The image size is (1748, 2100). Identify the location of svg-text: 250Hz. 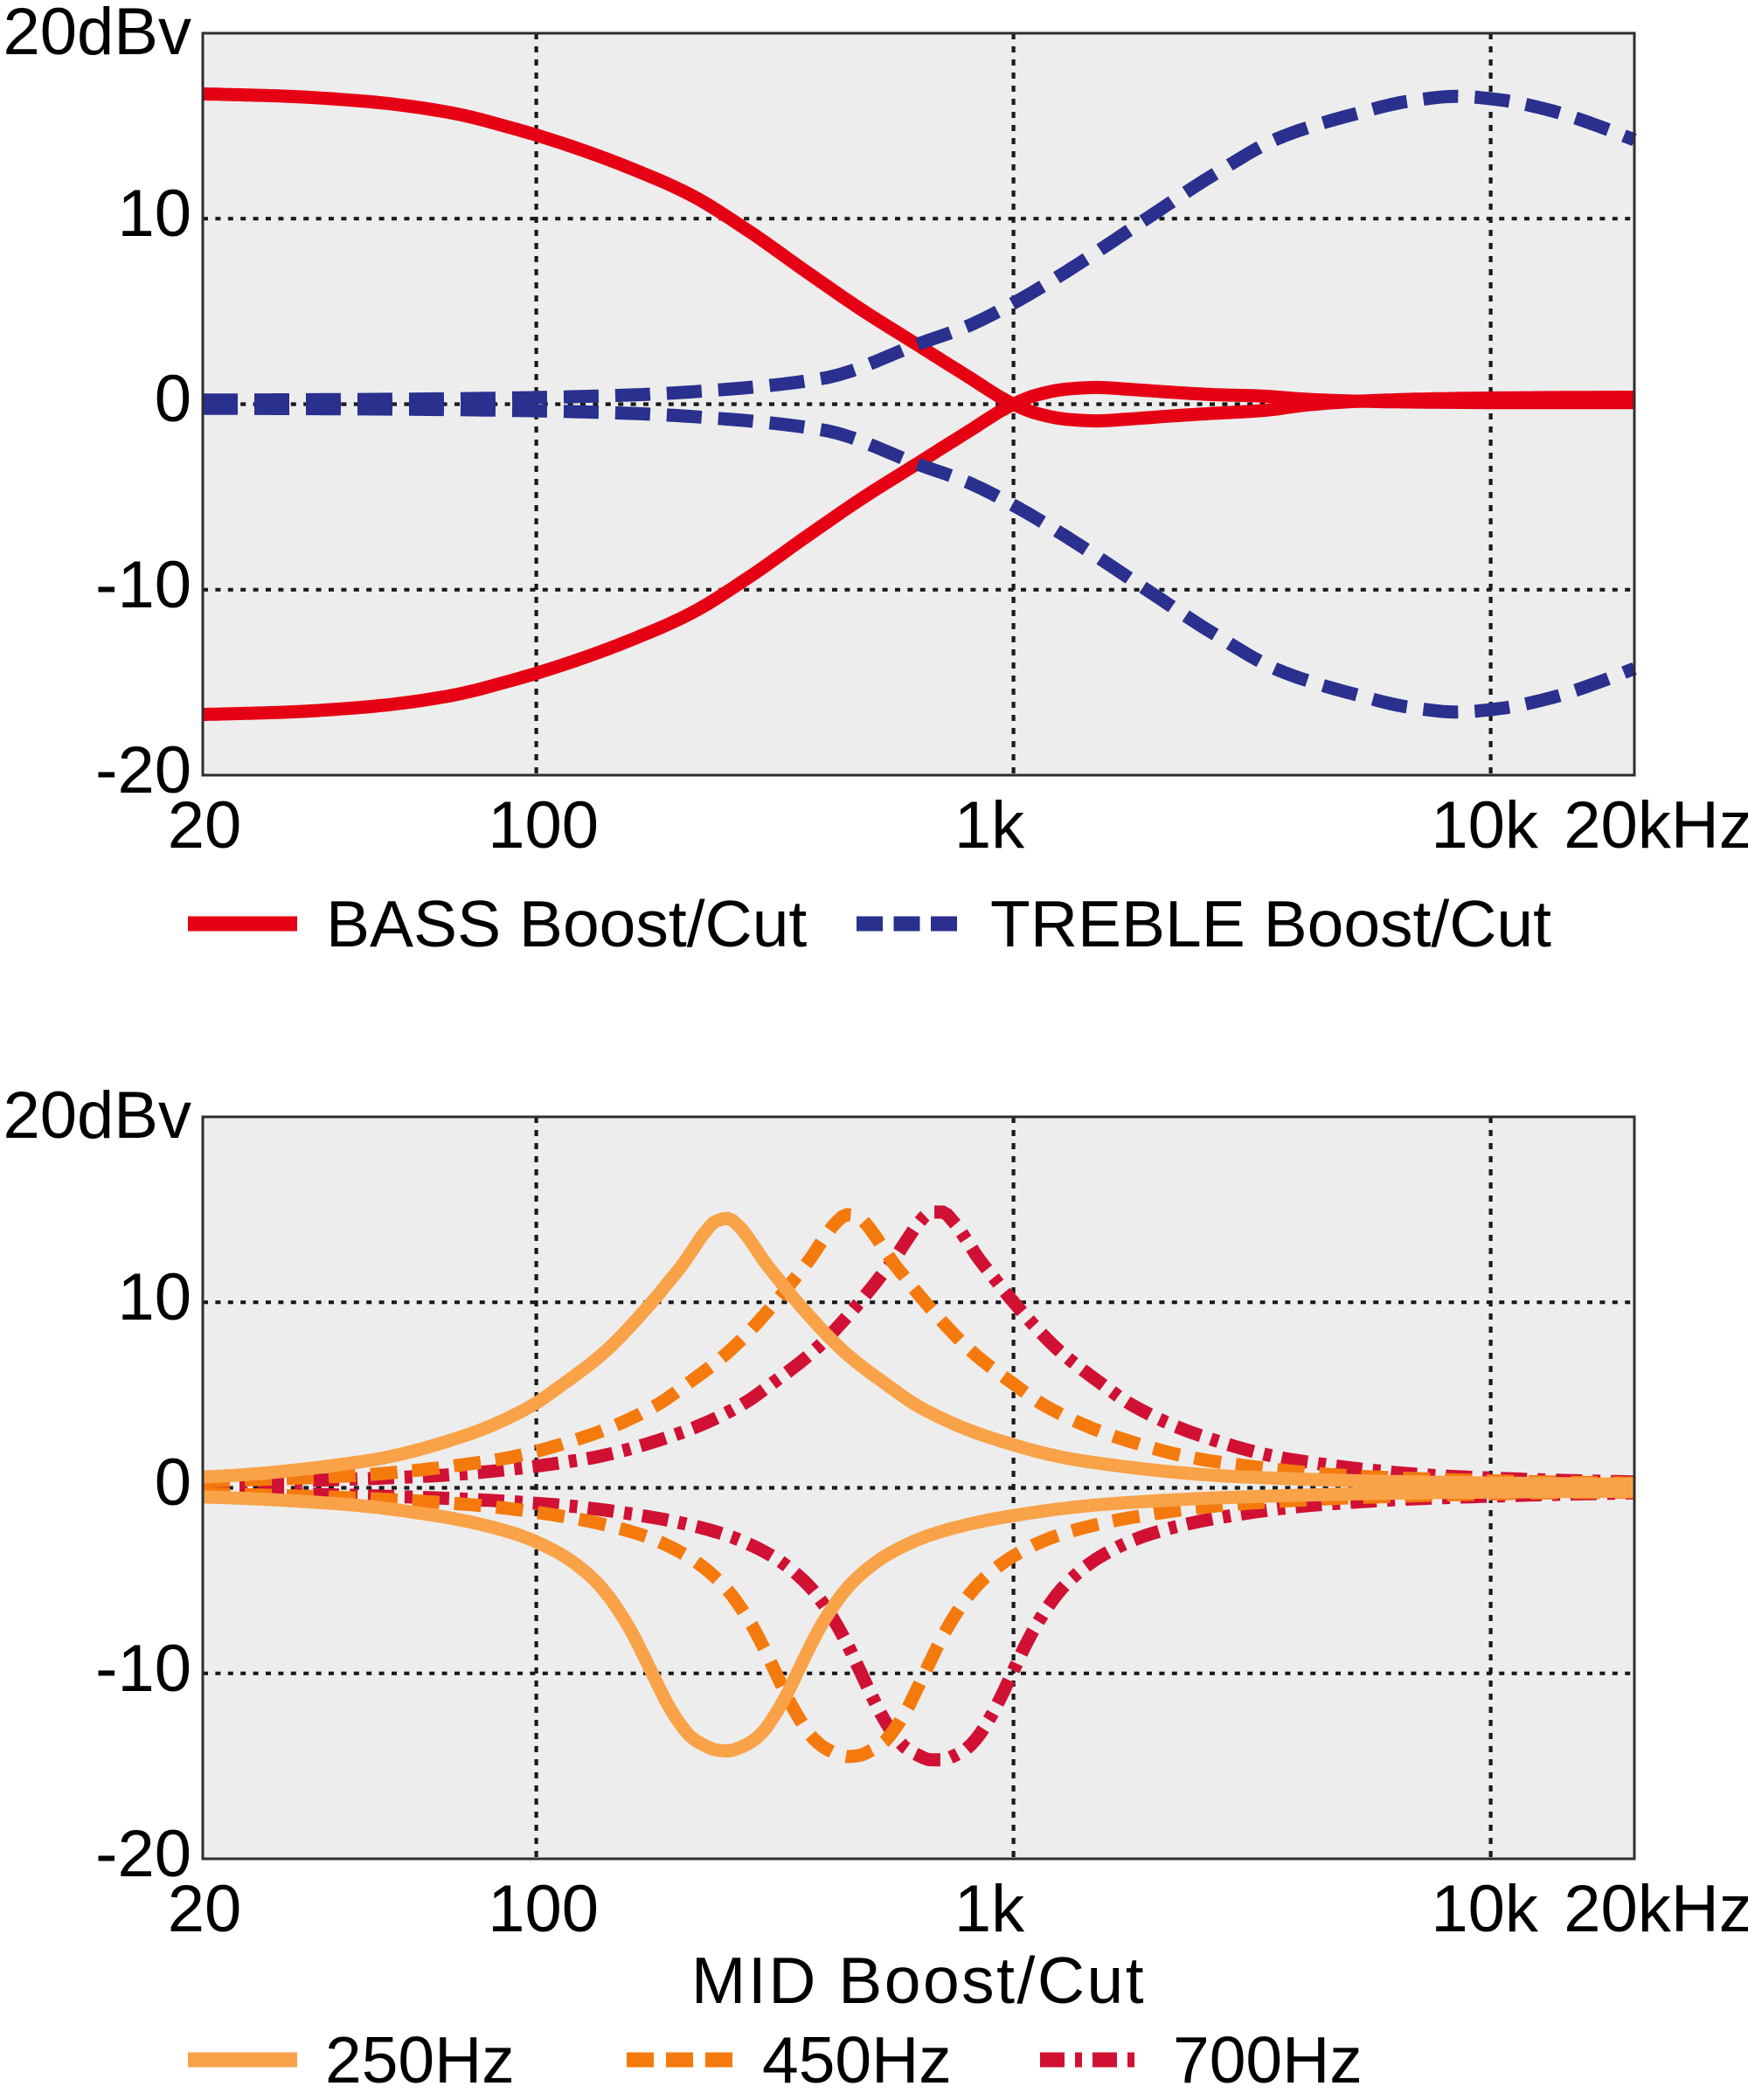
(420, 2060).